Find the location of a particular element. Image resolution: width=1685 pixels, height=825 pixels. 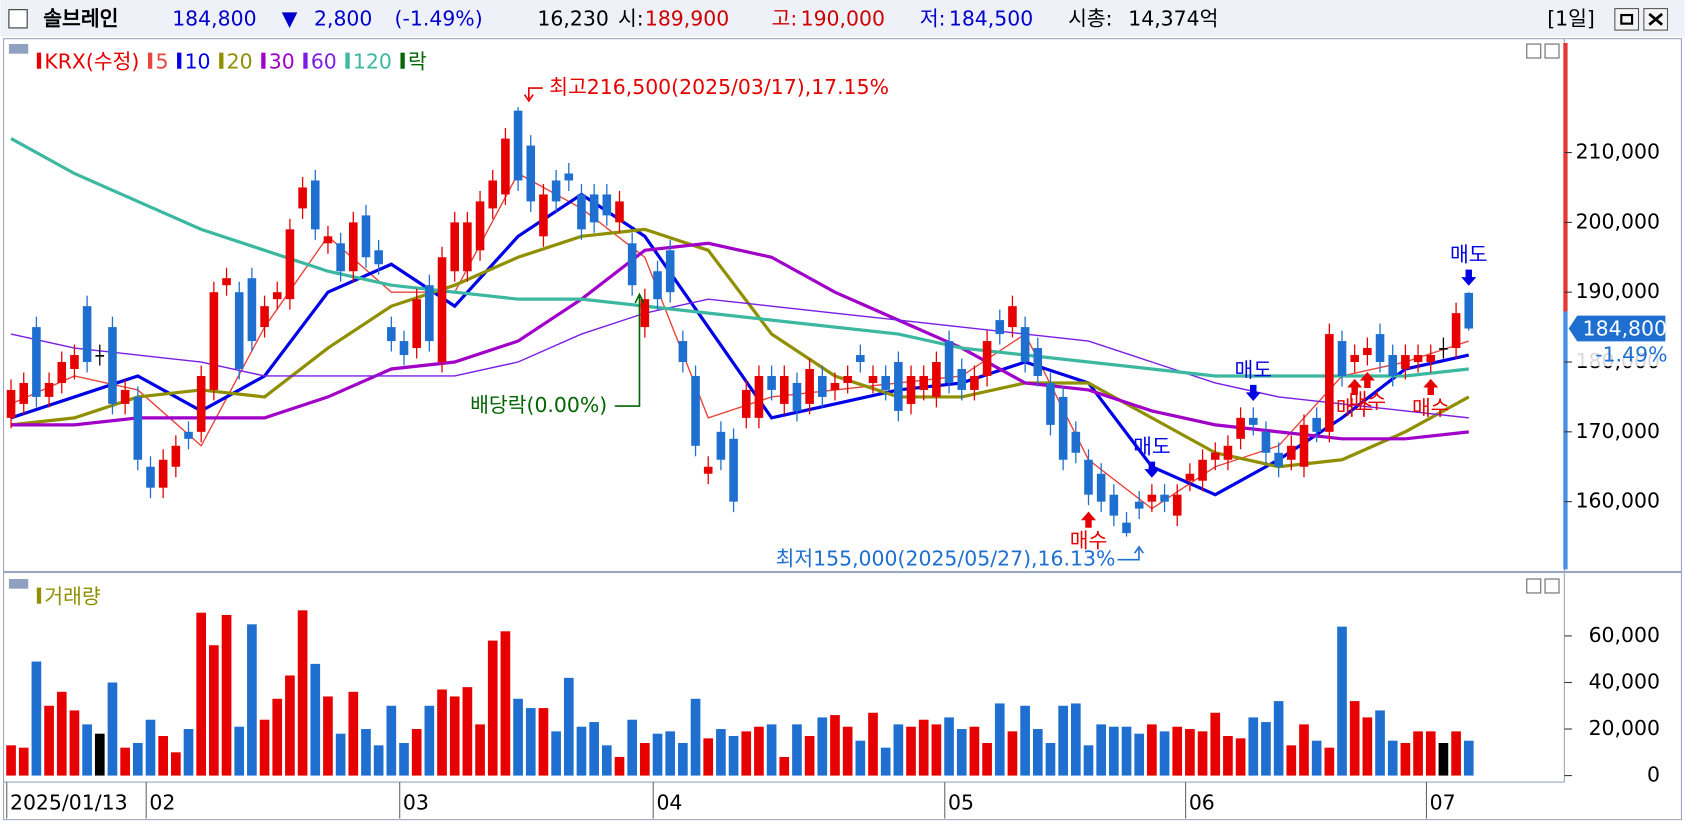

header-text: 고: is located at coordinates (785, 18).